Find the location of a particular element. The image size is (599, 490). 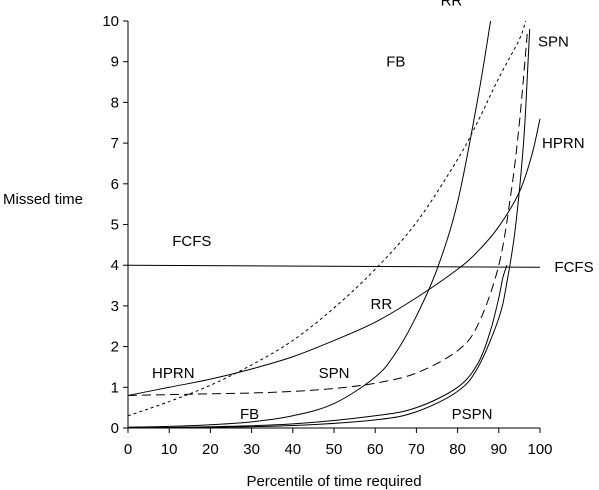

x-tick-label: 20 is located at coordinates (210, 449).